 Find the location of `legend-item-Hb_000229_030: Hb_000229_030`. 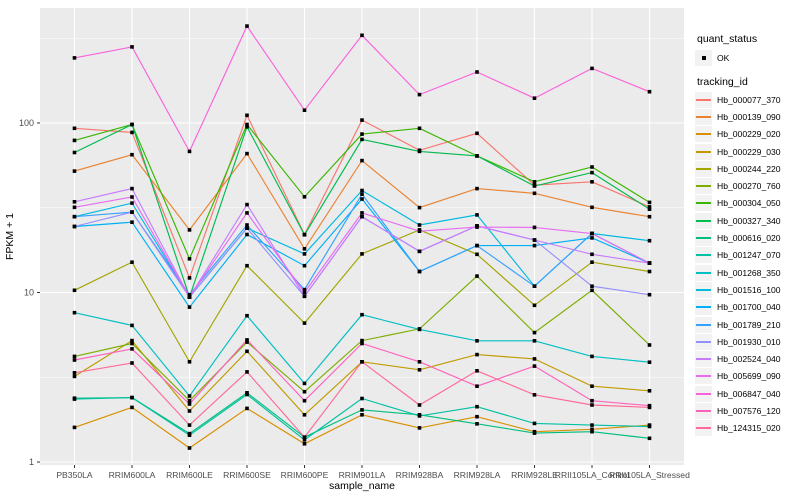

legend-item-Hb_000229_030: Hb_000229_030 is located at coordinates (738, 151).